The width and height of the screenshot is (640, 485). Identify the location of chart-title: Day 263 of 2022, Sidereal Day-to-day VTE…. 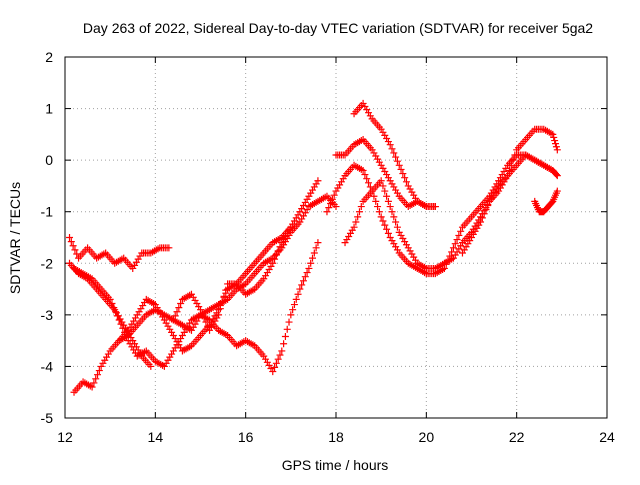
(338, 28).